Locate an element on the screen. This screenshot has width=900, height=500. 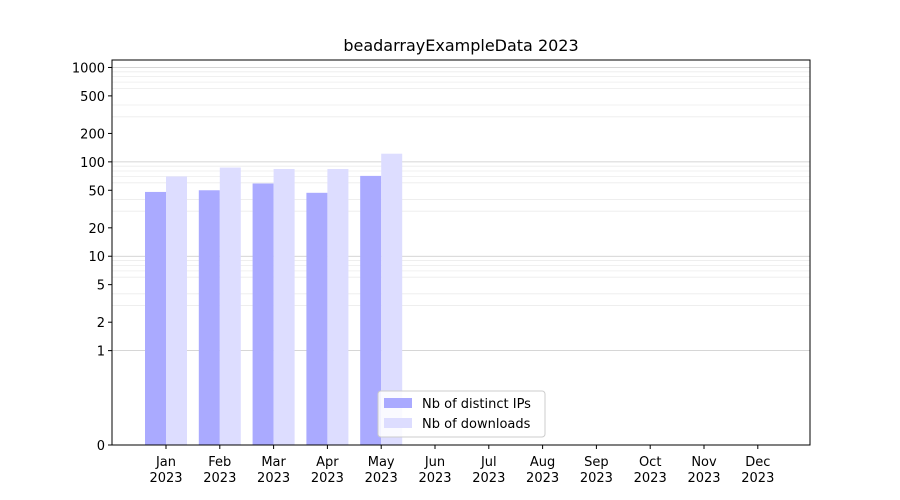
x-tick-label-month: Jul is located at coordinates (488, 462).